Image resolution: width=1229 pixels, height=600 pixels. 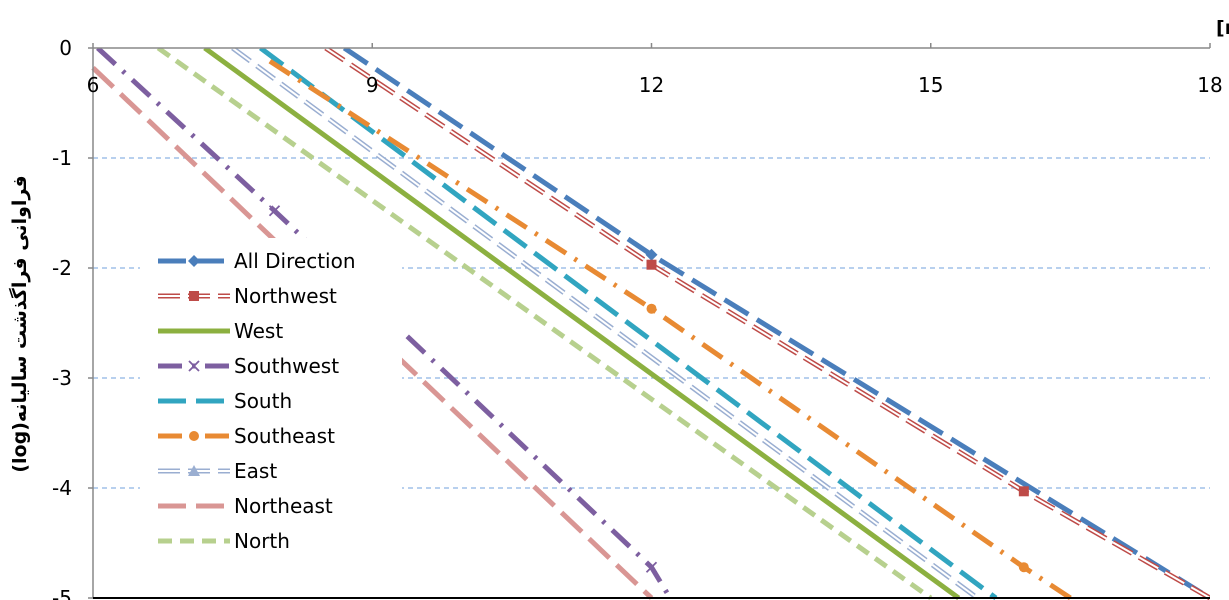 What do you see at coordinates (225, 401) in the screenshot?
I see `legend-entry: South` at bounding box center [225, 401].